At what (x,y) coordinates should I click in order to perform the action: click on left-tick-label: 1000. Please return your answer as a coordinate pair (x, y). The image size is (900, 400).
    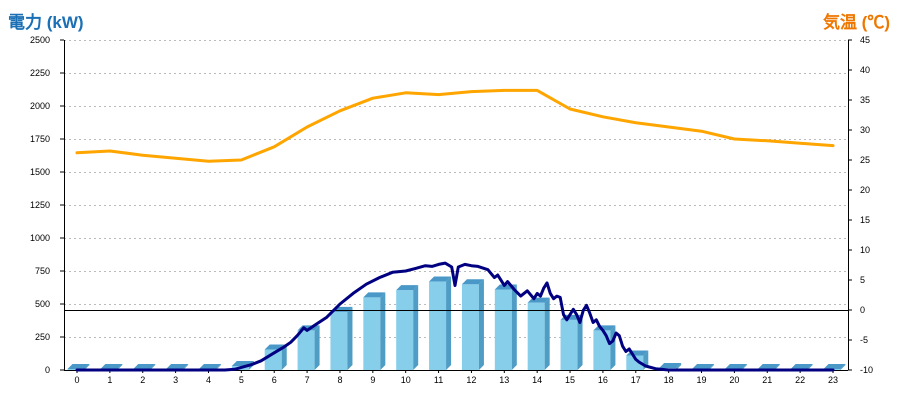
    Looking at the image, I should click on (40, 238).